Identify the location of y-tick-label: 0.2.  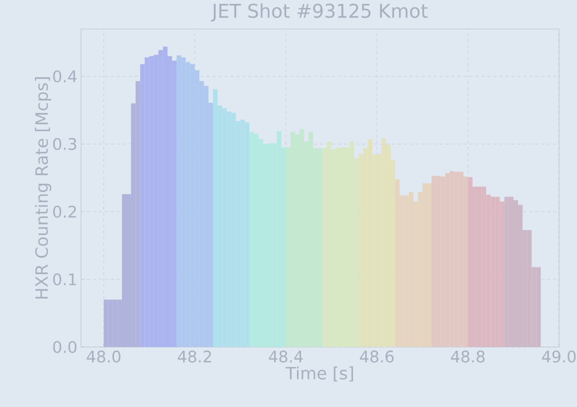
(64, 212).